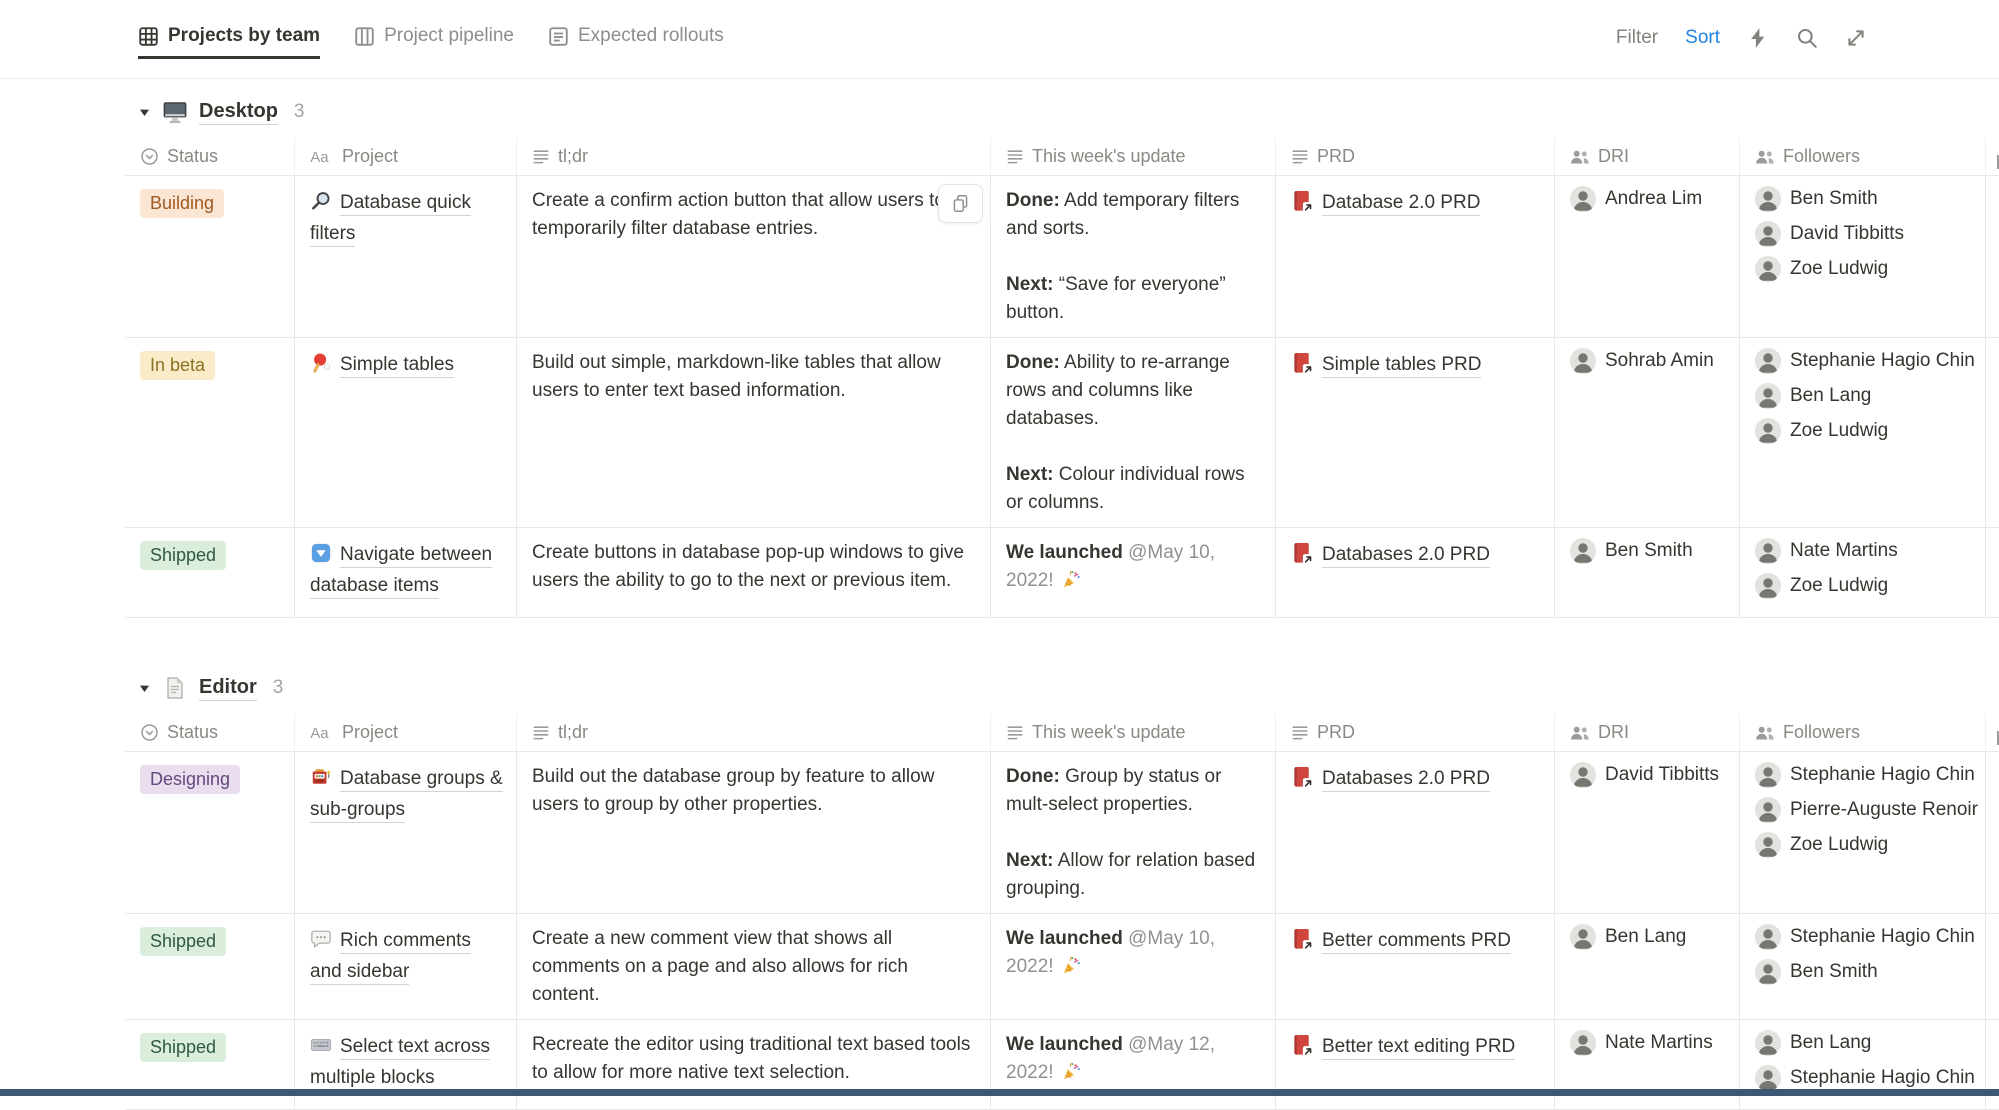 This screenshot has height=1110, width=1999. What do you see at coordinates (1648, 199) in the screenshot?
I see `dri-person: Andrea Lim` at bounding box center [1648, 199].